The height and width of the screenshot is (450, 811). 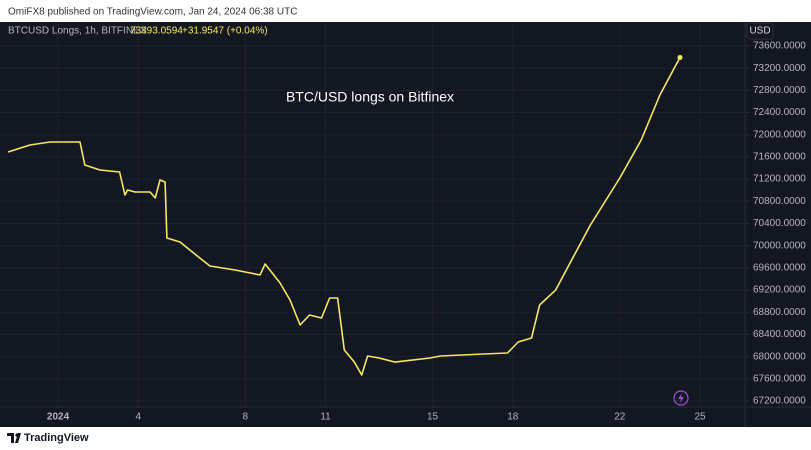 What do you see at coordinates (56, 438) in the screenshot?
I see `footer-brand: TradingView` at bounding box center [56, 438].